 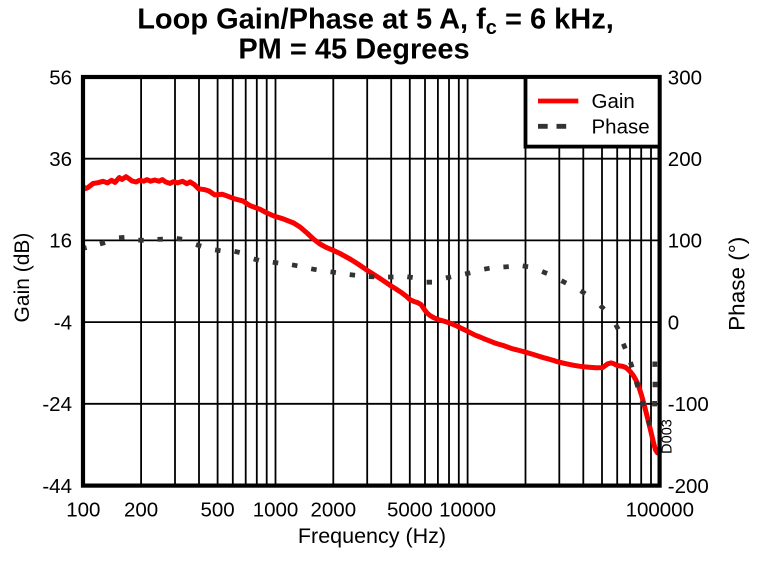 What do you see at coordinates (737, 284) in the screenshot?
I see `svg-text: Phase (°)` at bounding box center [737, 284].